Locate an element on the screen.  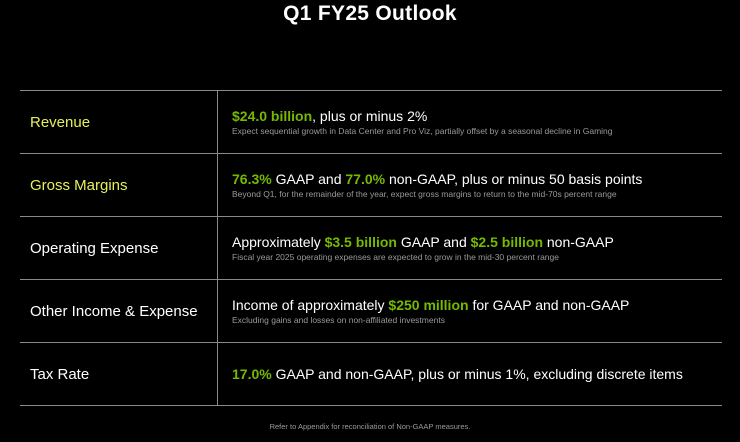
revenue-highlight: $24.0 billion is located at coordinates (272, 116).